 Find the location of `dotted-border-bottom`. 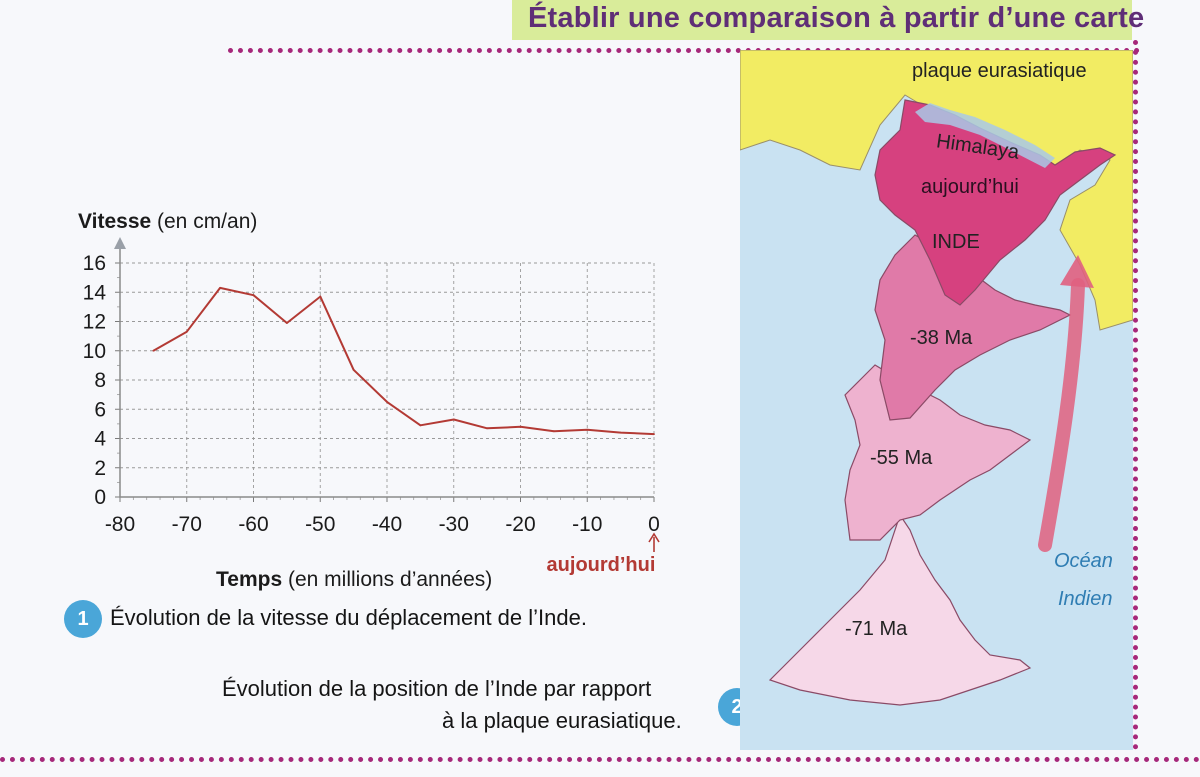

dotted-border-bottom is located at coordinates (600, 759).